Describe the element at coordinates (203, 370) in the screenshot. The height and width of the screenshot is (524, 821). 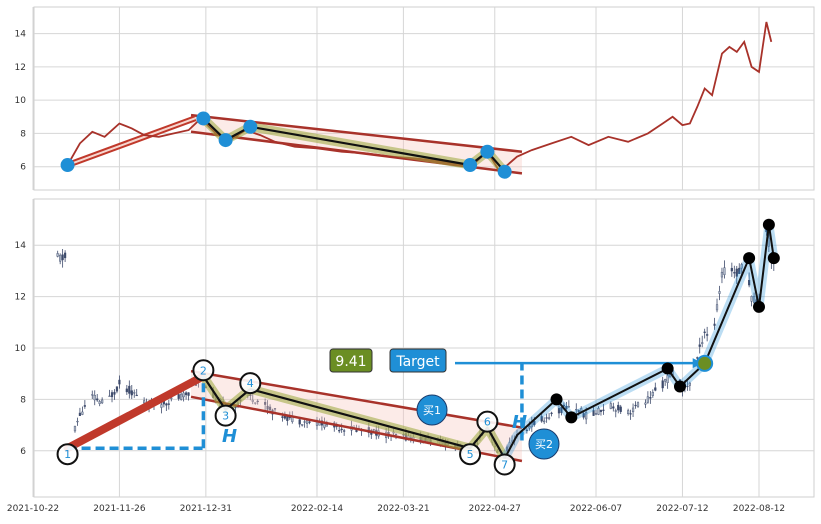
I see `pattern-point-2: 2` at that location.